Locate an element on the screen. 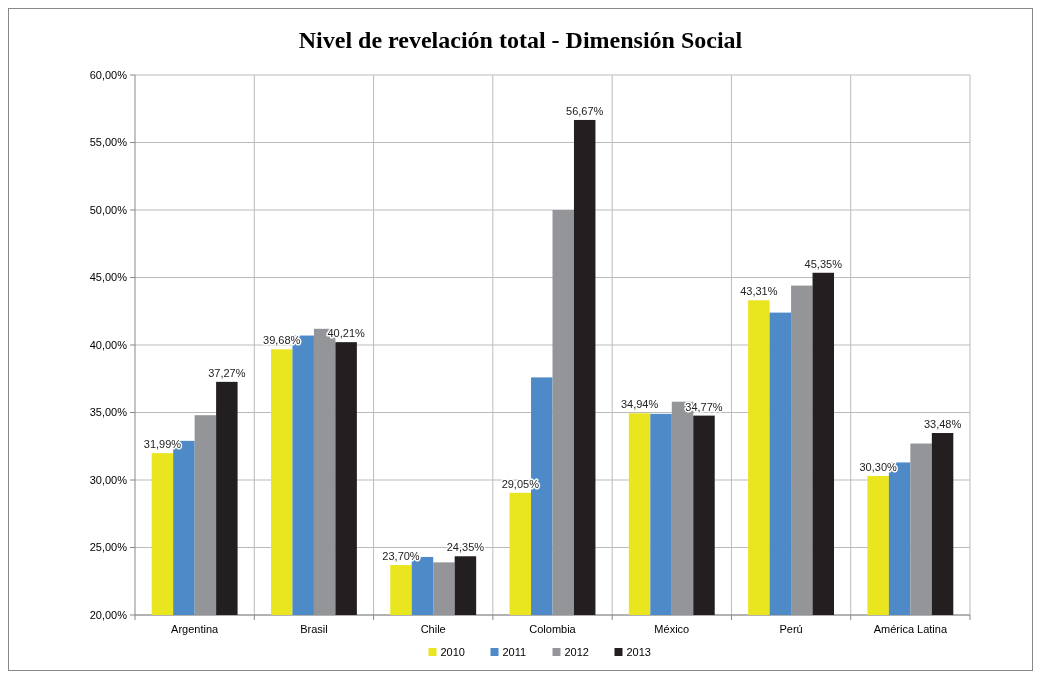 The width and height of the screenshot is (1041, 679). y-tick-label: 30,00% is located at coordinates (108, 479).